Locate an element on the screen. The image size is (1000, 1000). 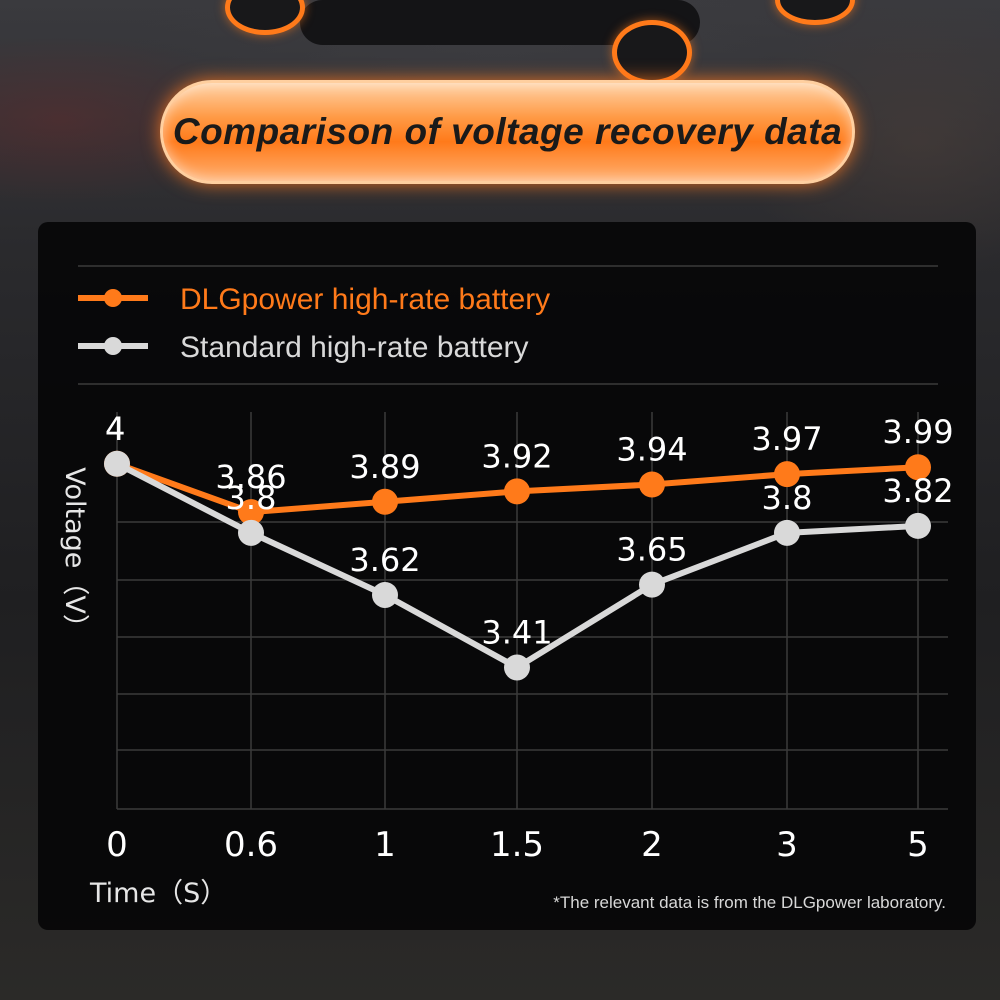
data-label-dlg: 3.97 is located at coordinates (786, 439).